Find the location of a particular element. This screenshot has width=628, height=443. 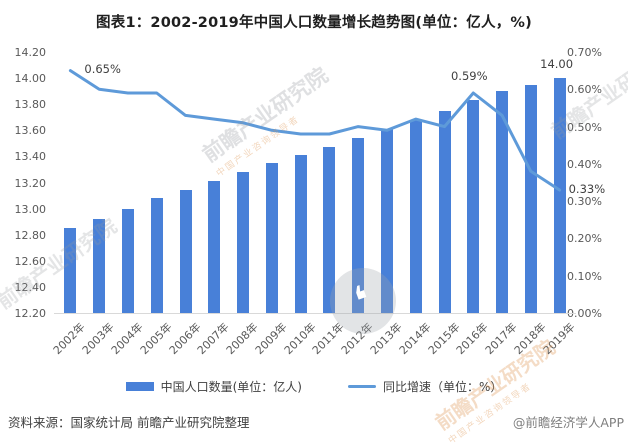

x-axis-label: 2002年 is located at coordinates (69, 339).